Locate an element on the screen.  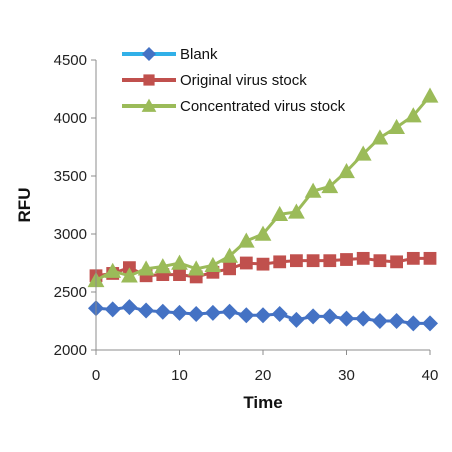
legend-label: Concentrated virus stock is located at coordinates (263, 106).